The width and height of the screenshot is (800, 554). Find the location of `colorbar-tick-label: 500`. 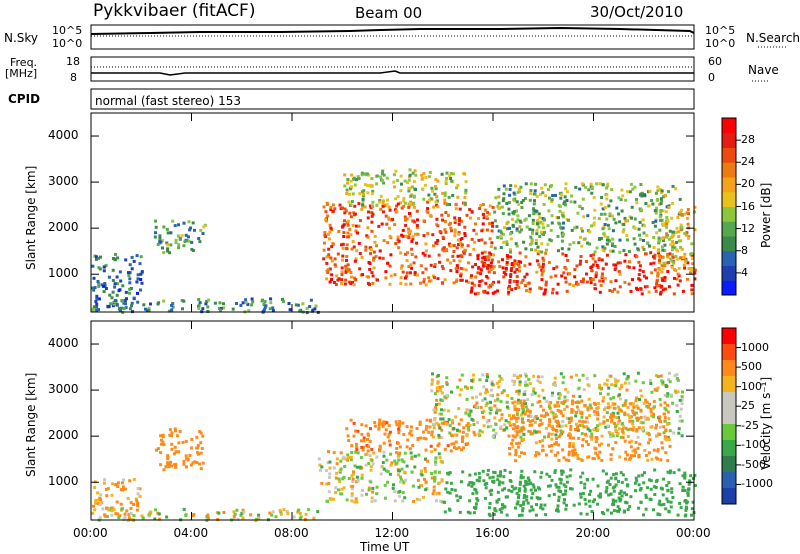

colorbar-tick-label: 500 is located at coordinates (751, 367).